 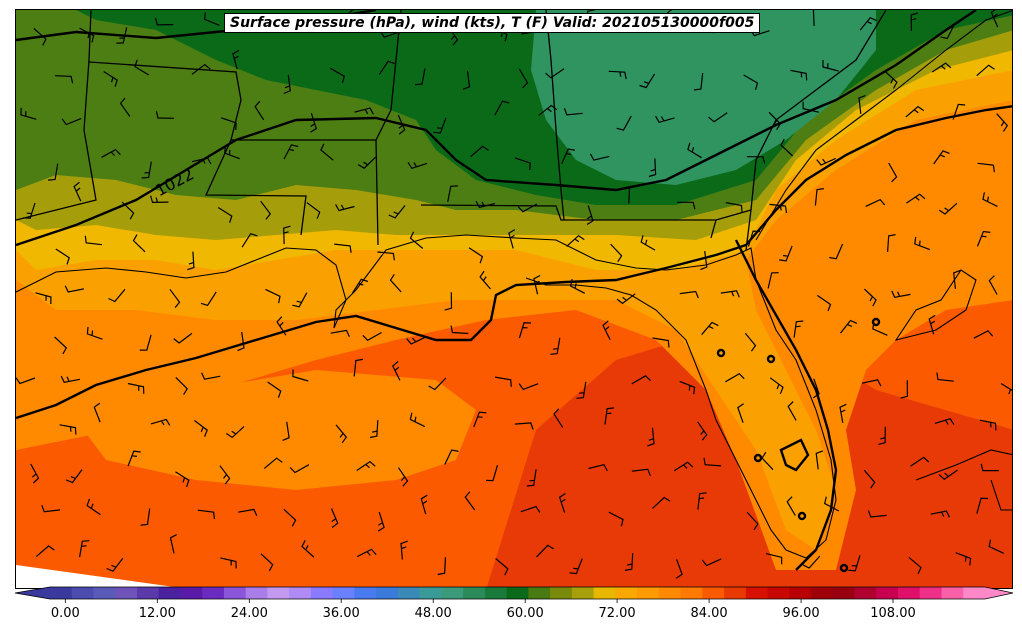 I want to click on colorbar-tick-label: 60.00, so click(x=525, y=613).